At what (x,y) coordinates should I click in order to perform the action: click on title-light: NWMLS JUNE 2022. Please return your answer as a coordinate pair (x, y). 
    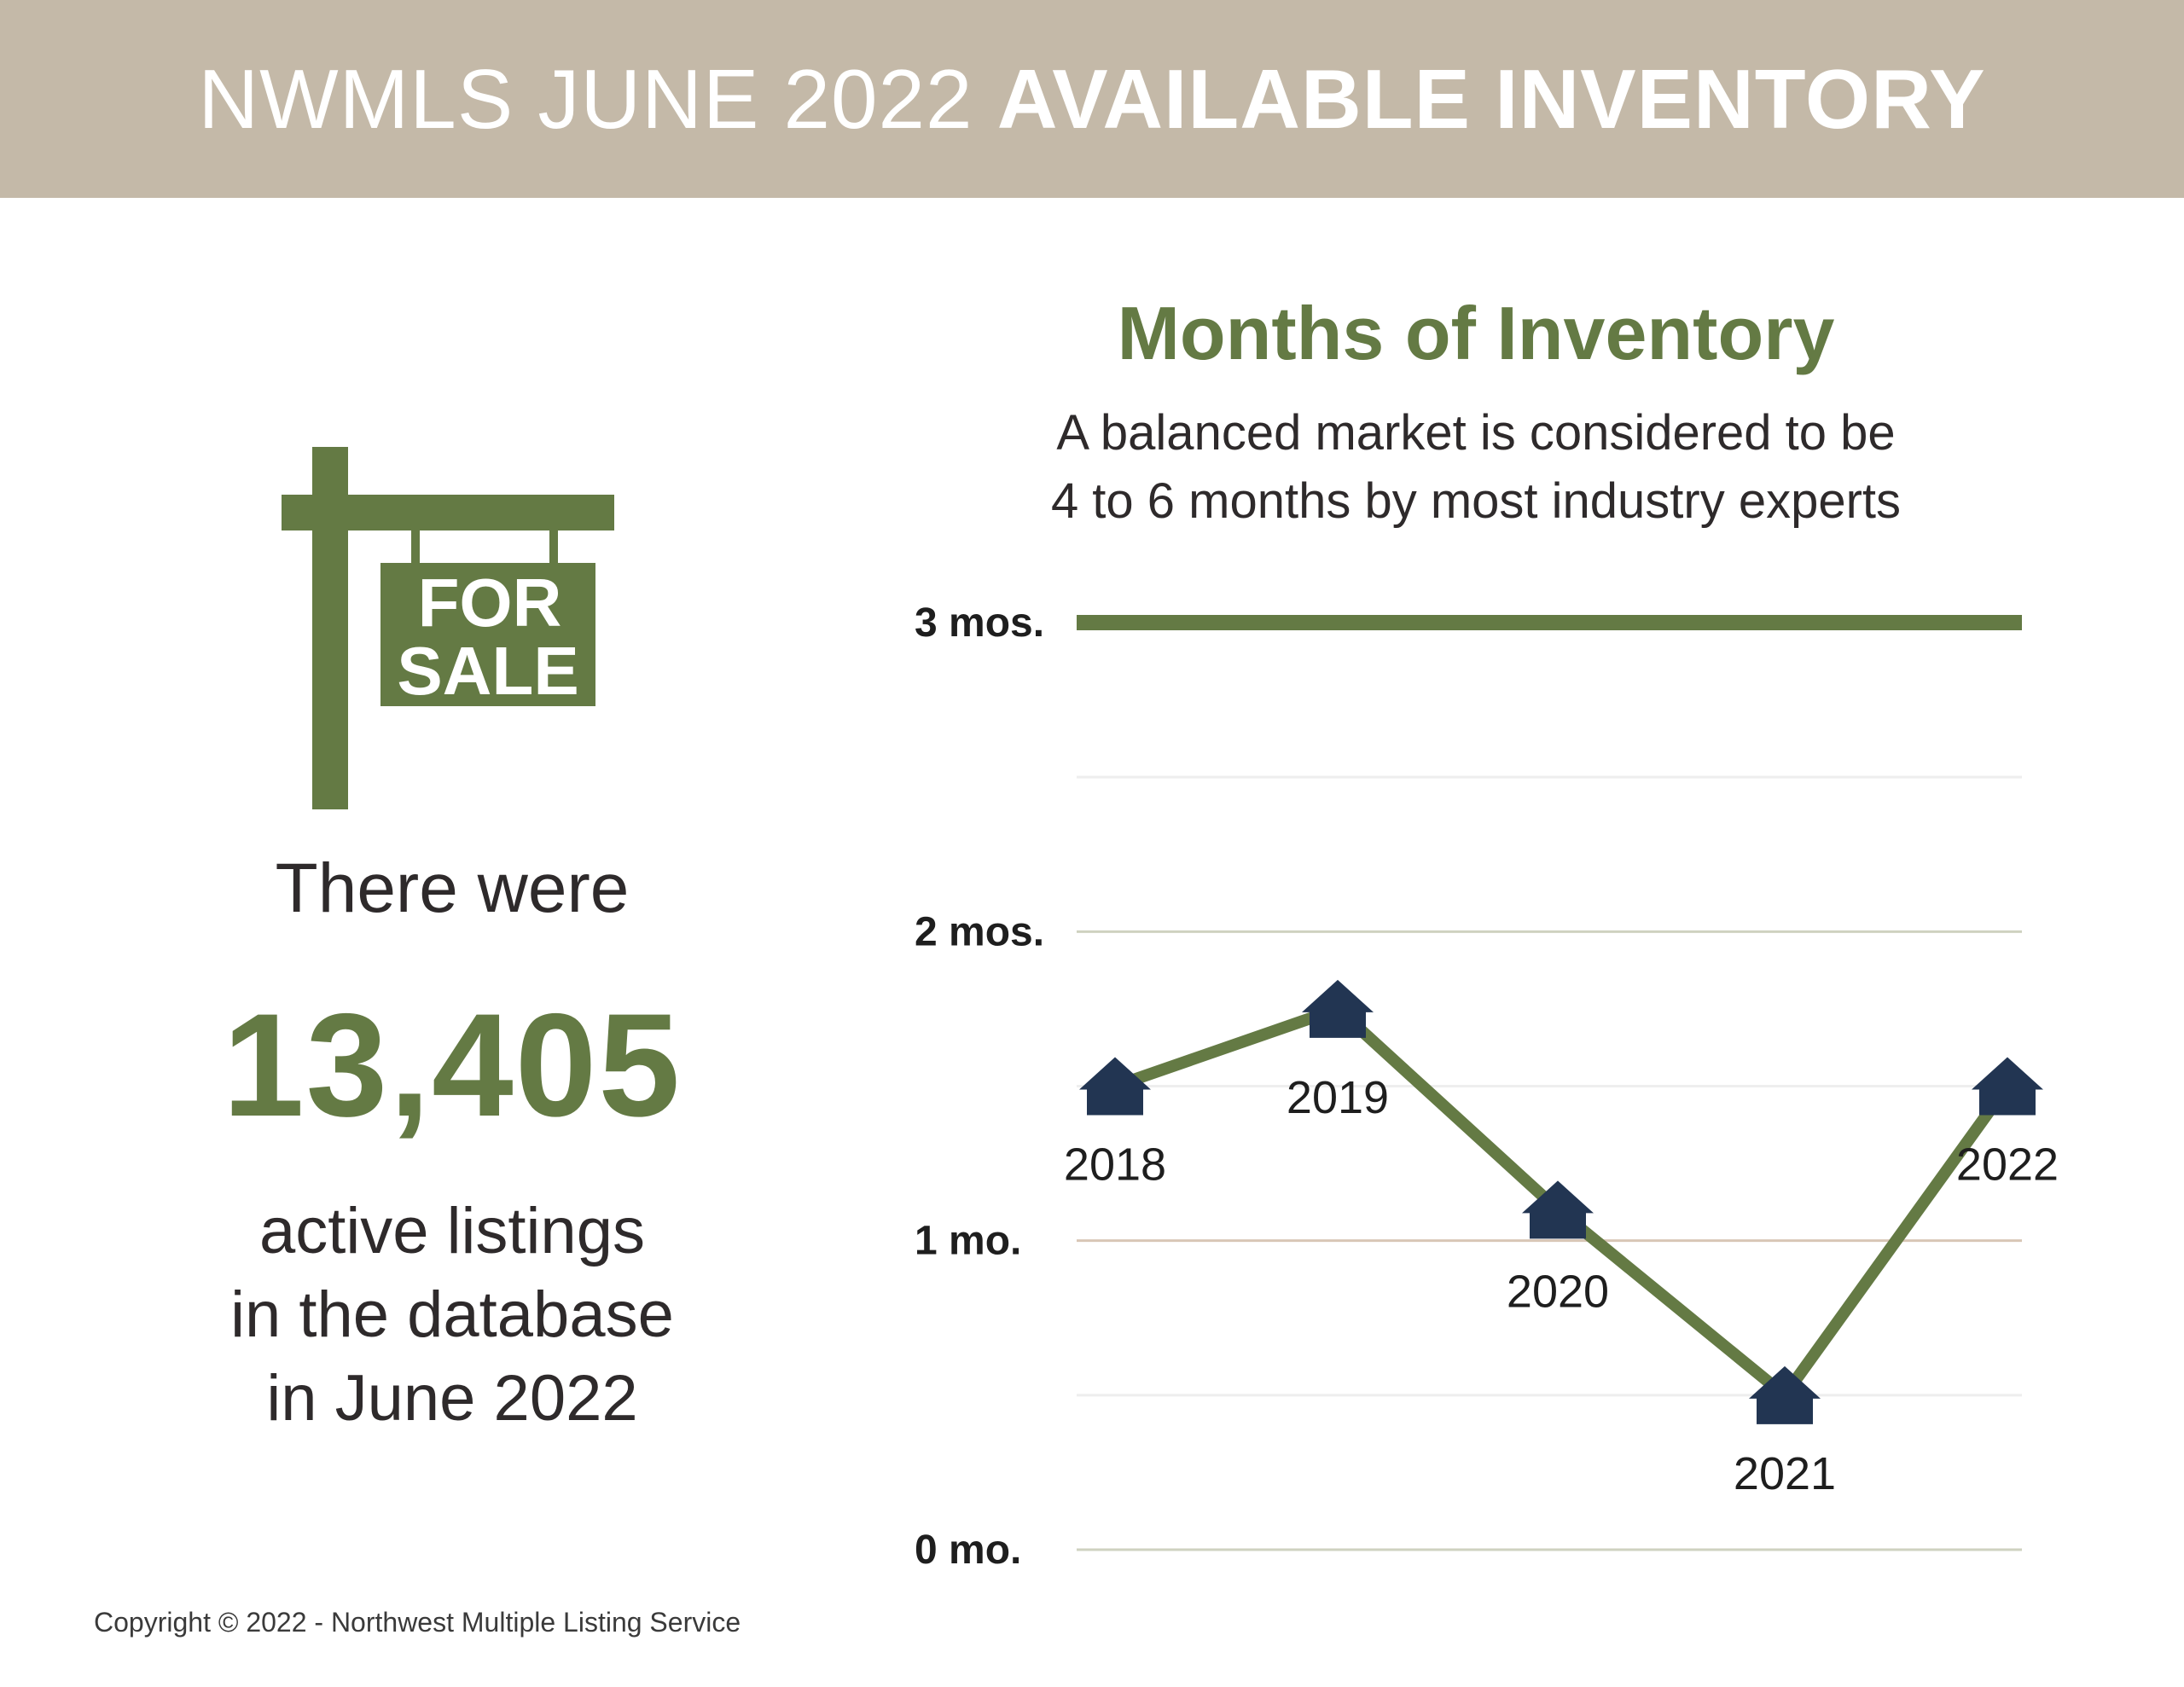
    Looking at the image, I should click on (586, 98).